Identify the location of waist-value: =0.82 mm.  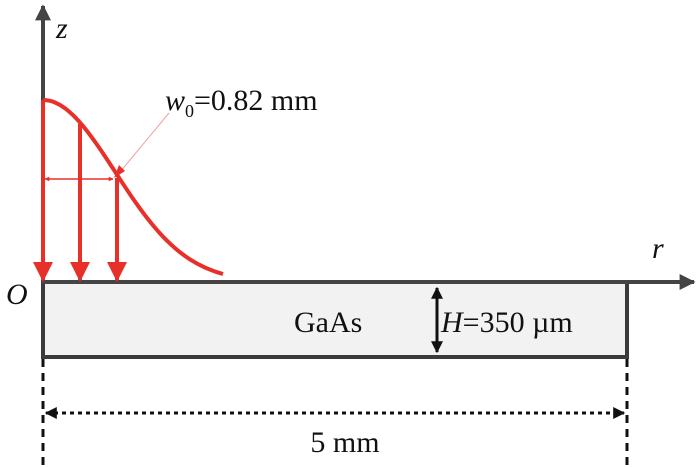
(256, 100).